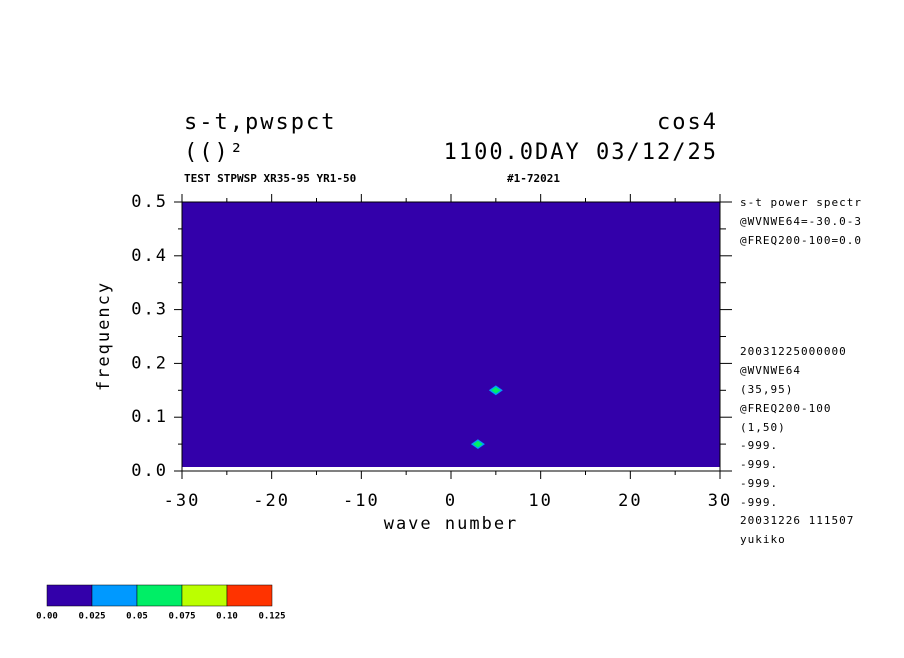 The height and width of the screenshot is (658, 904). Describe the element at coordinates (271, 501) in the screenshot. I see `x-tick-label: -20` at that location.